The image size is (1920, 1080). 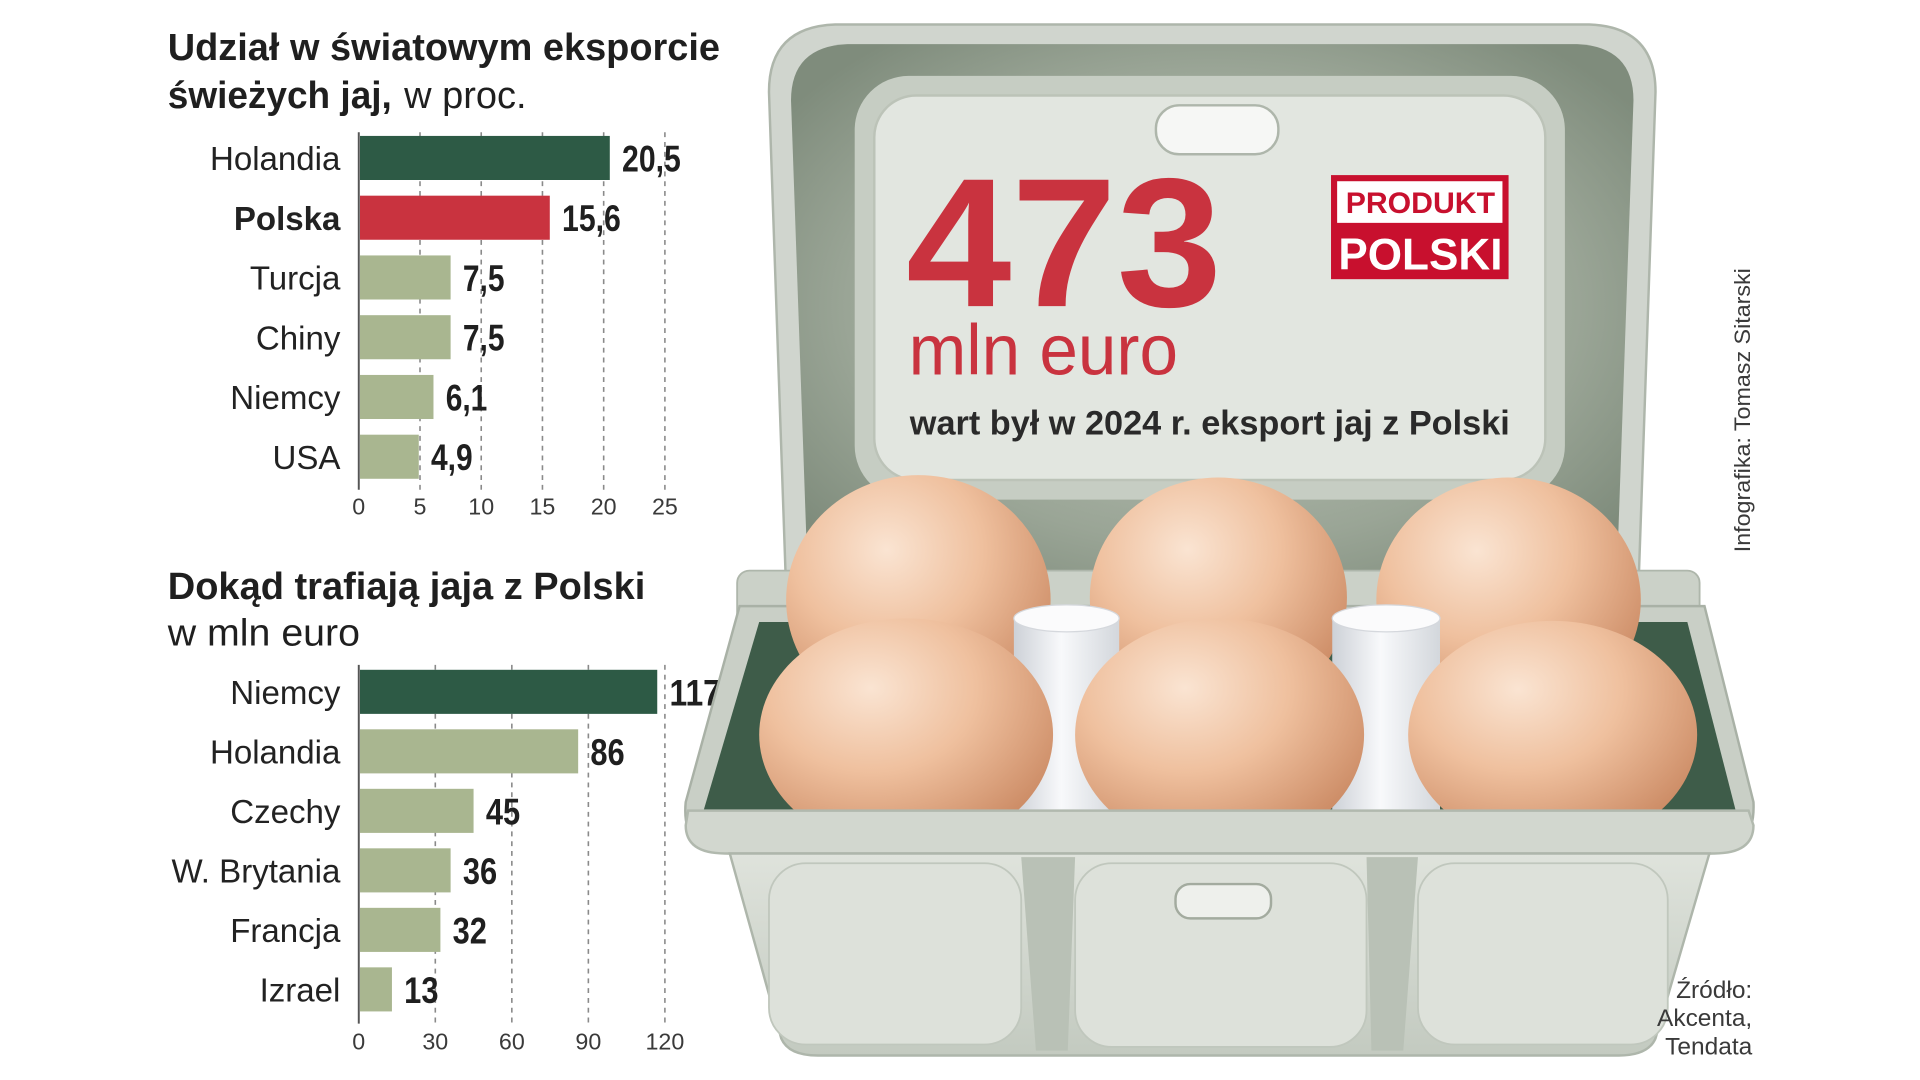 What do you see at coordinates (287, 219) in the screenshot?
I see `category-label-polska: Polska` at bounding box center [287, 219].